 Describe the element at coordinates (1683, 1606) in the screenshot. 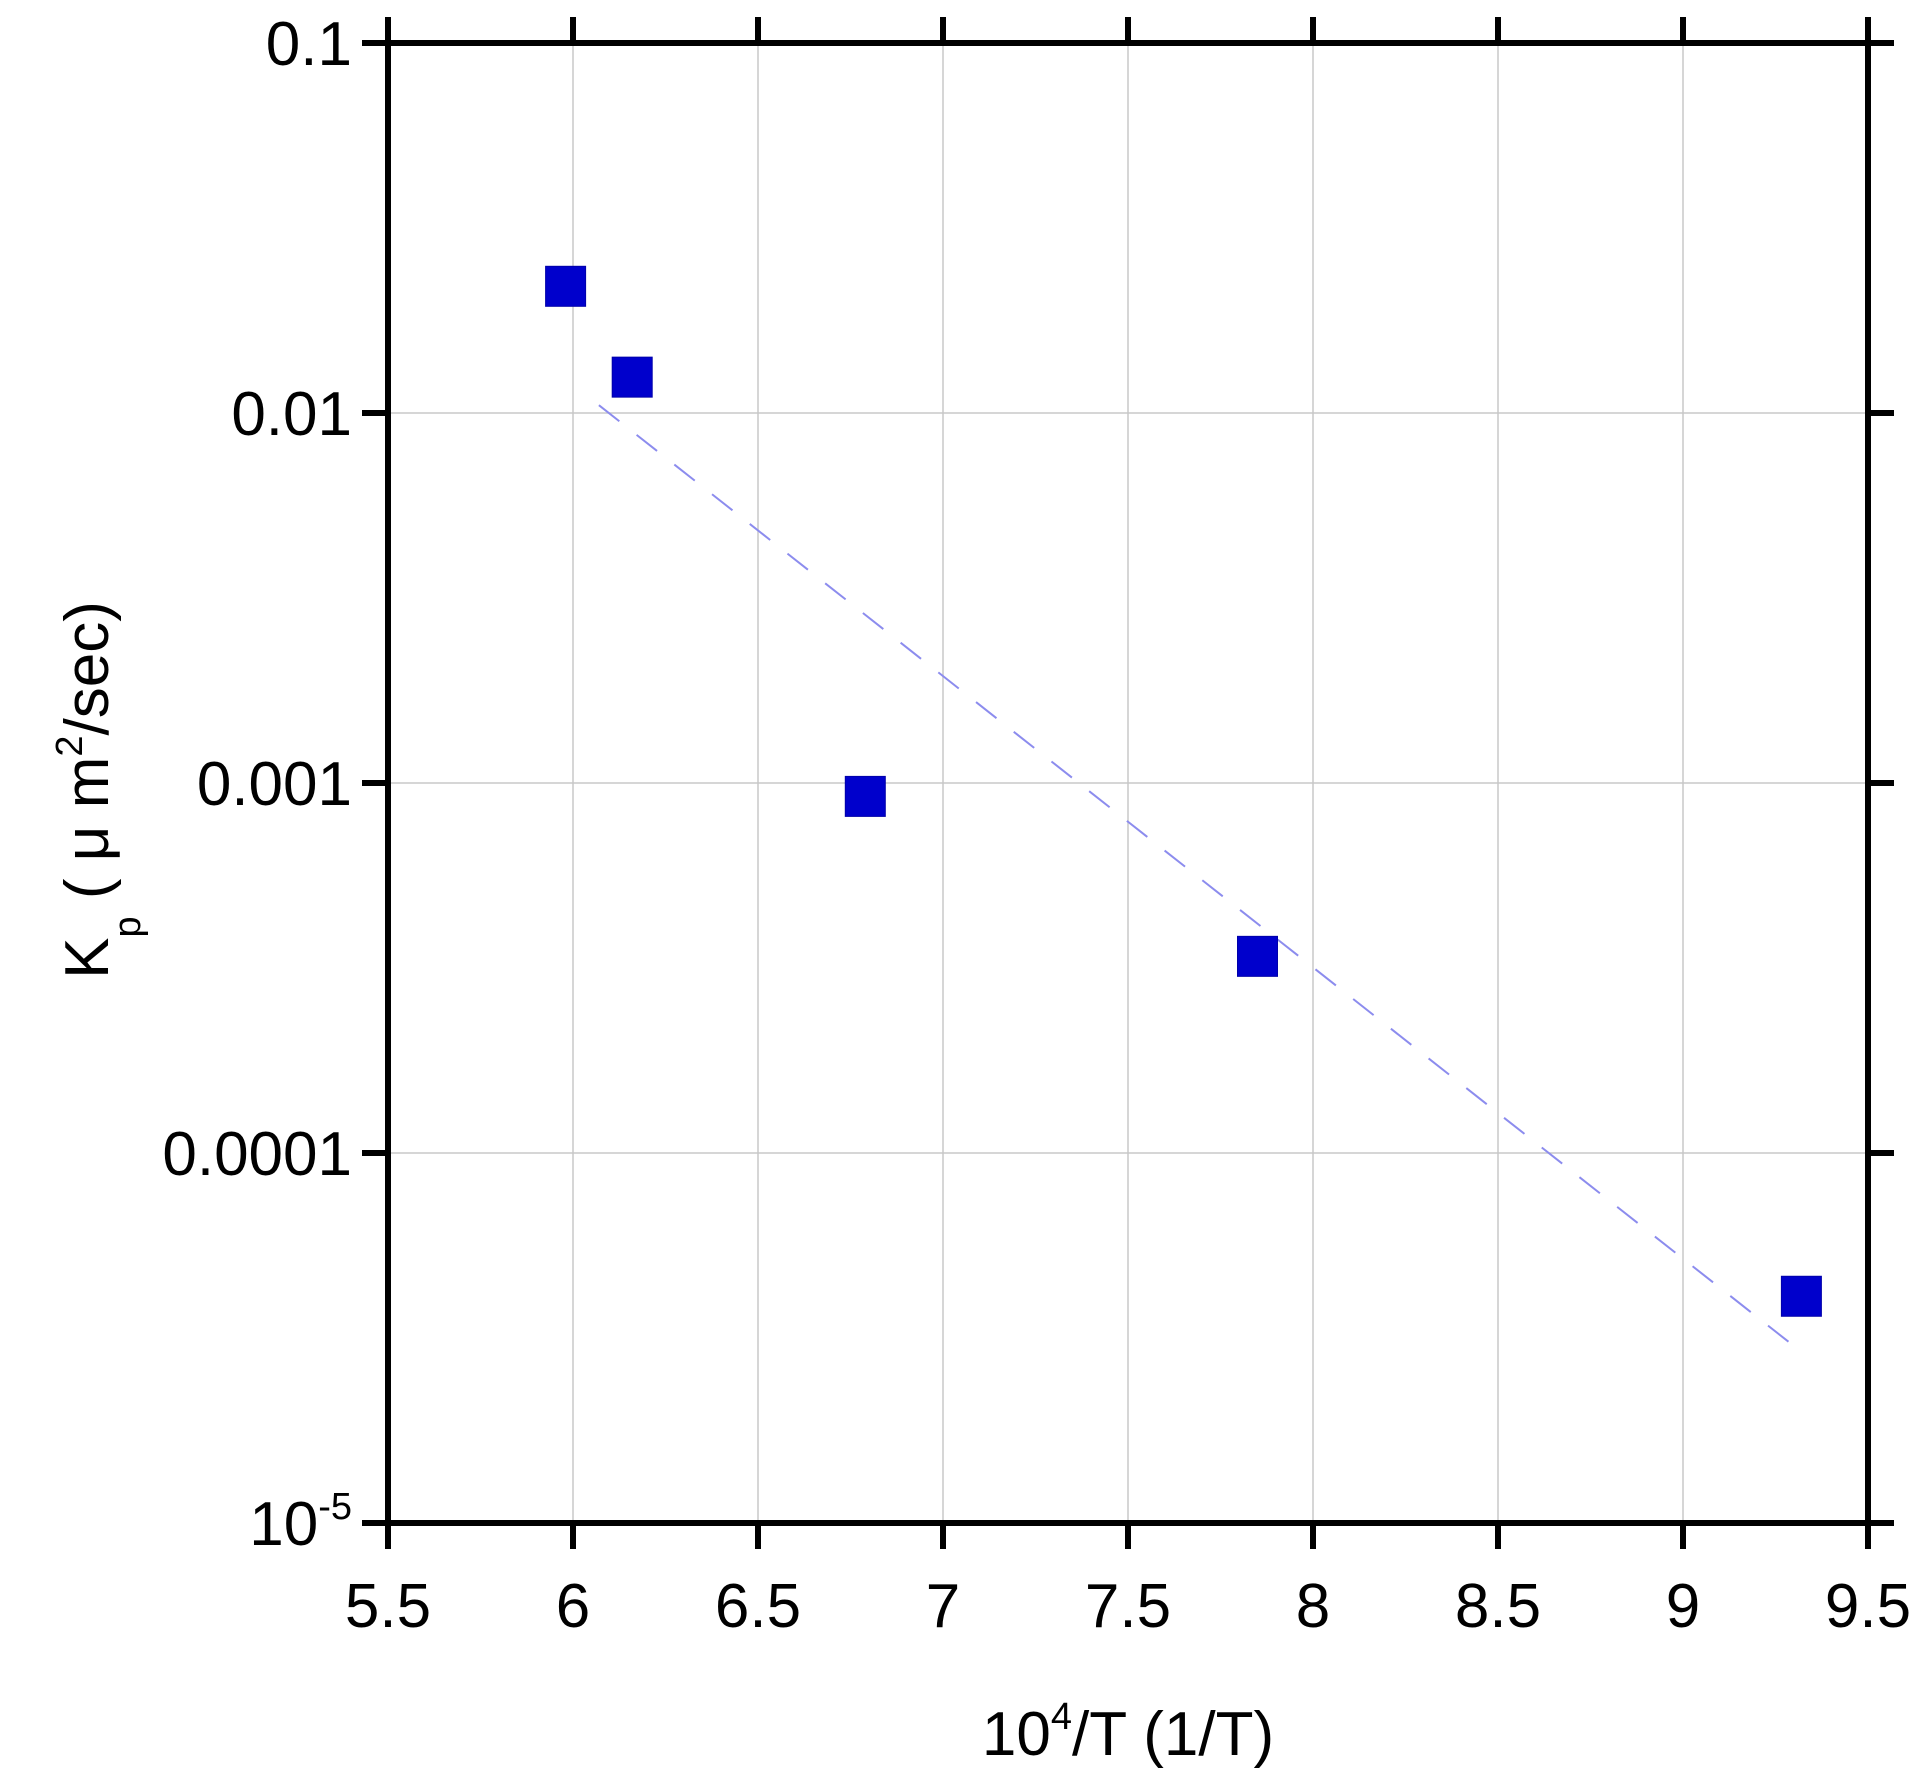

I see `x-tick-label: 9` at that location.